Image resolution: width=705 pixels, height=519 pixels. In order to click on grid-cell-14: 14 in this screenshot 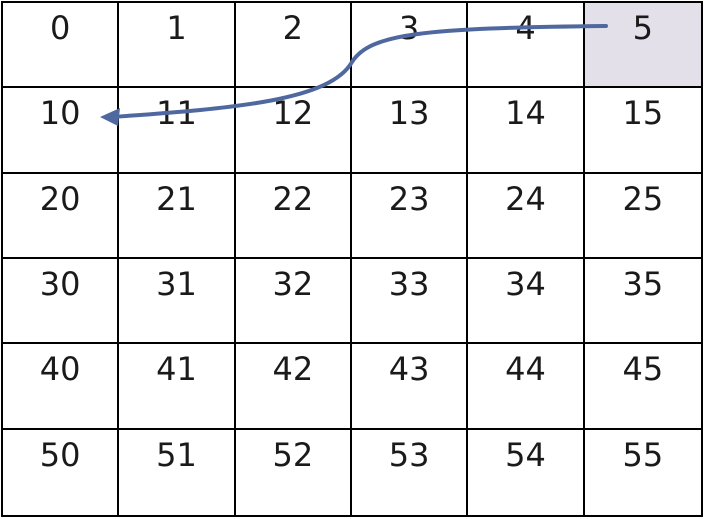, I will do `click(526, 131)`.